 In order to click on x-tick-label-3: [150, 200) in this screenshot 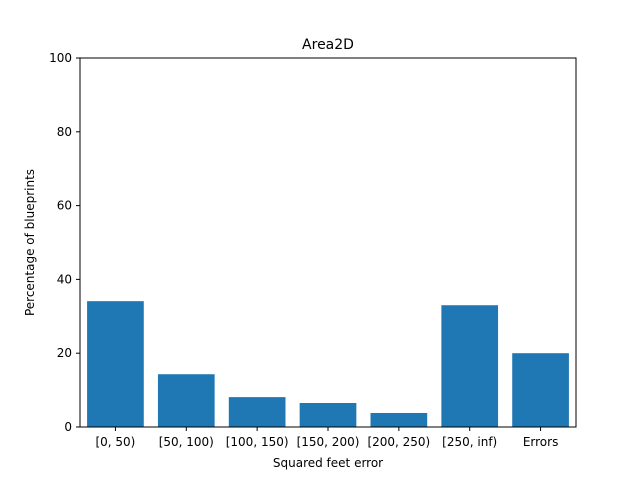, I will do `click(328, 442)`.